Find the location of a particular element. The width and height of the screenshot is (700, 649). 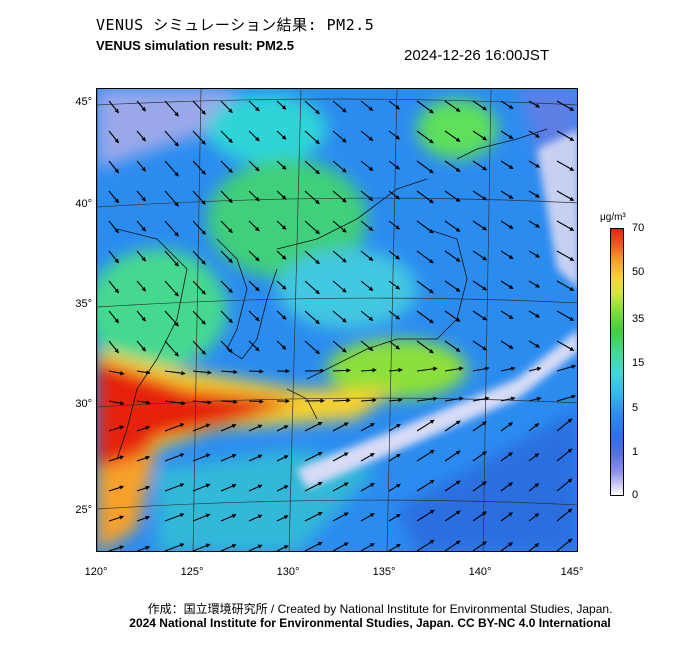

lat-label-40: 40° is located at coordinates (83, 204).